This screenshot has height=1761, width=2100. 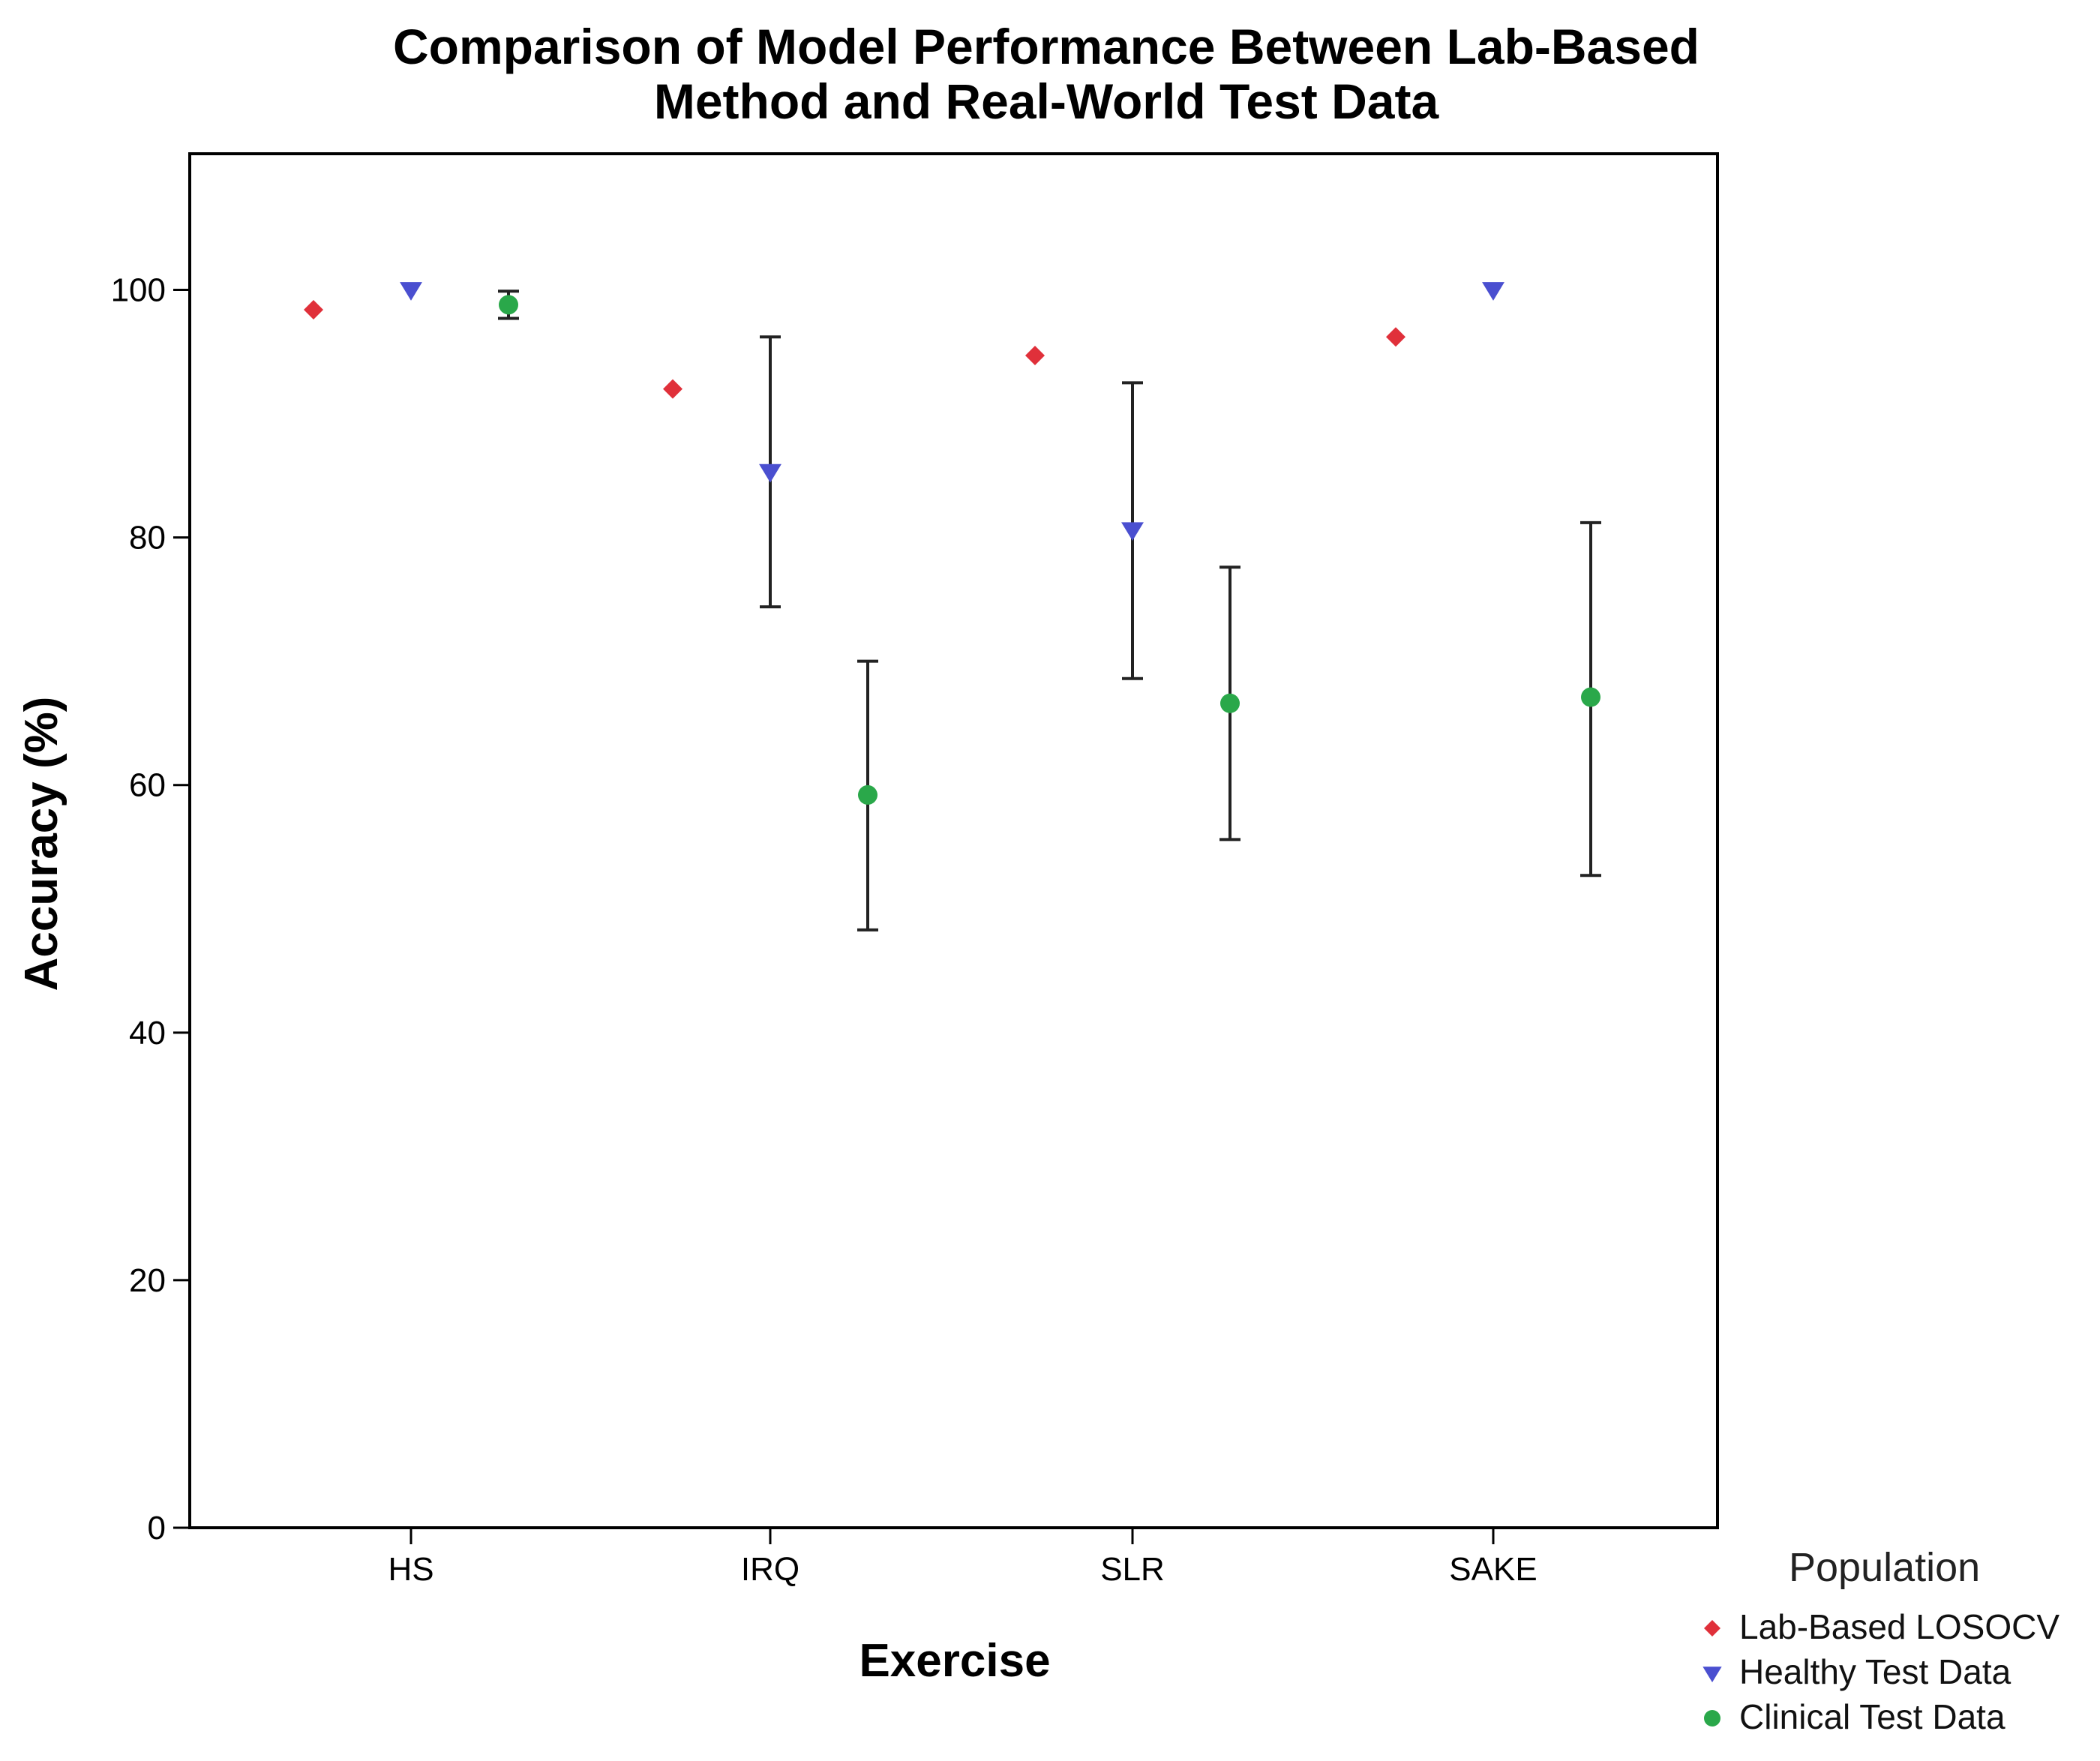 I want to click on x-axis-title: Exercise, so click(x=954, y=1661).